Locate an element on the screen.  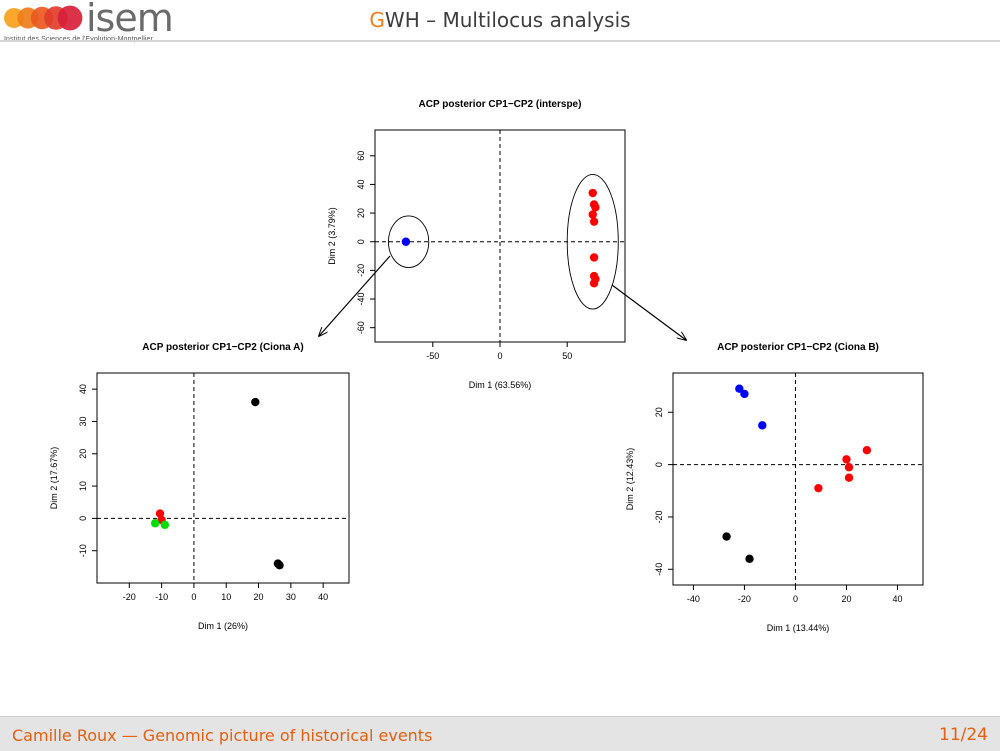
page-number: 11/24 is located at coordinates (963, 735).